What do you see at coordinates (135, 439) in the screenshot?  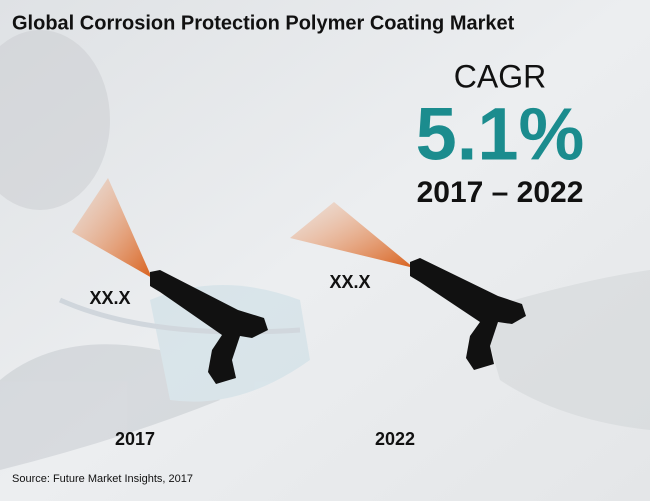 I see `year-label: 2017` at bounding box center [135, 439].